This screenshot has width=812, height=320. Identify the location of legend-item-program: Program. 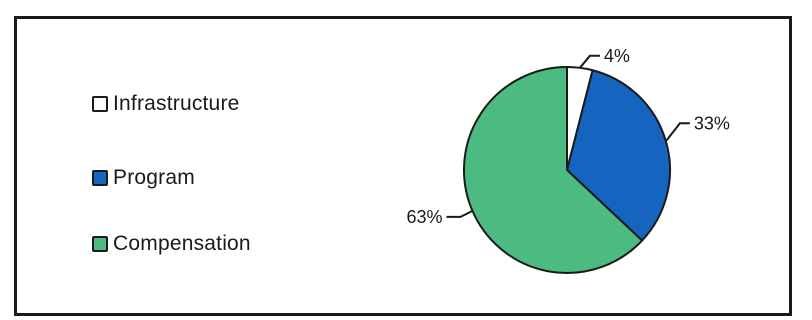
(143, 178).